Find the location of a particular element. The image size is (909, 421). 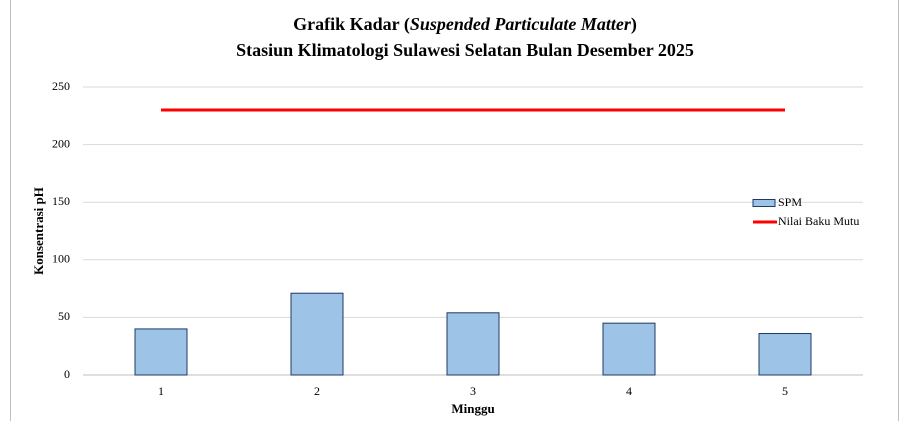

x-axis-title: Minggu is located at coordinates (472, 408).